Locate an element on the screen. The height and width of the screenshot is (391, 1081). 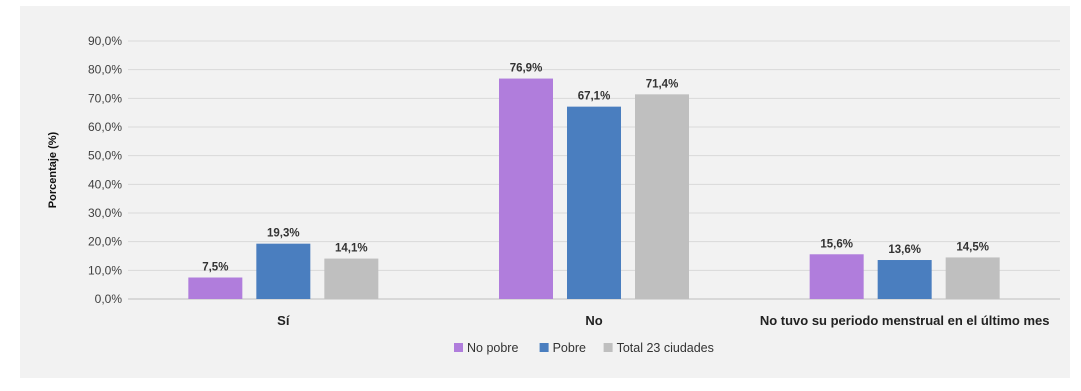
data-label: 15,6% is located at coordinates (836, 244).